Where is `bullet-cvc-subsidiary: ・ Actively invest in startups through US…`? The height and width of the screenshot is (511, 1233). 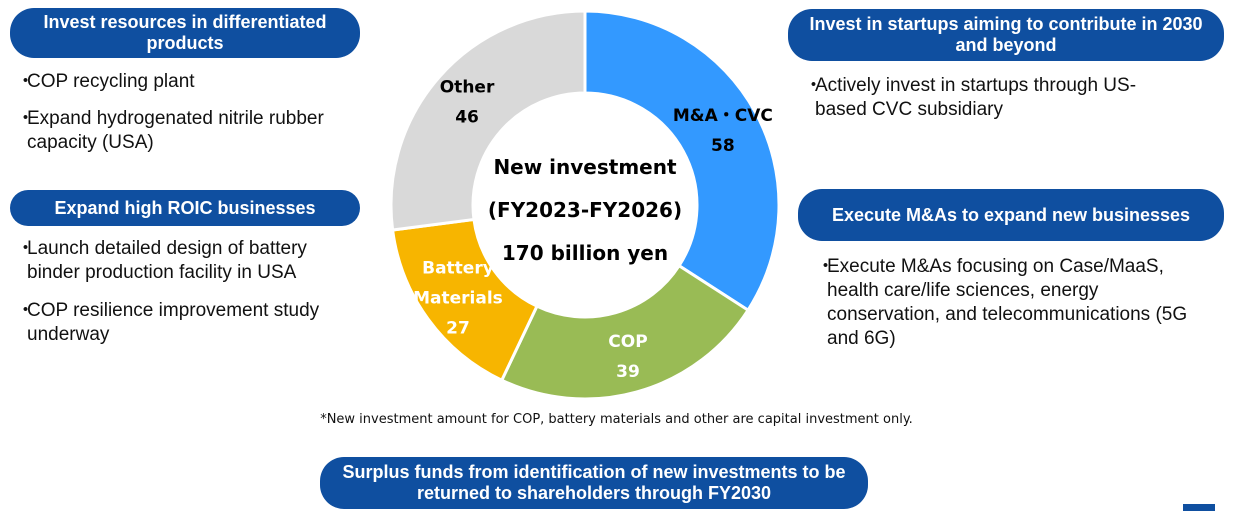 bullet-cvc-subsidiary: ・ Actively invest in startups through US… is located at coordinates (994, 98).